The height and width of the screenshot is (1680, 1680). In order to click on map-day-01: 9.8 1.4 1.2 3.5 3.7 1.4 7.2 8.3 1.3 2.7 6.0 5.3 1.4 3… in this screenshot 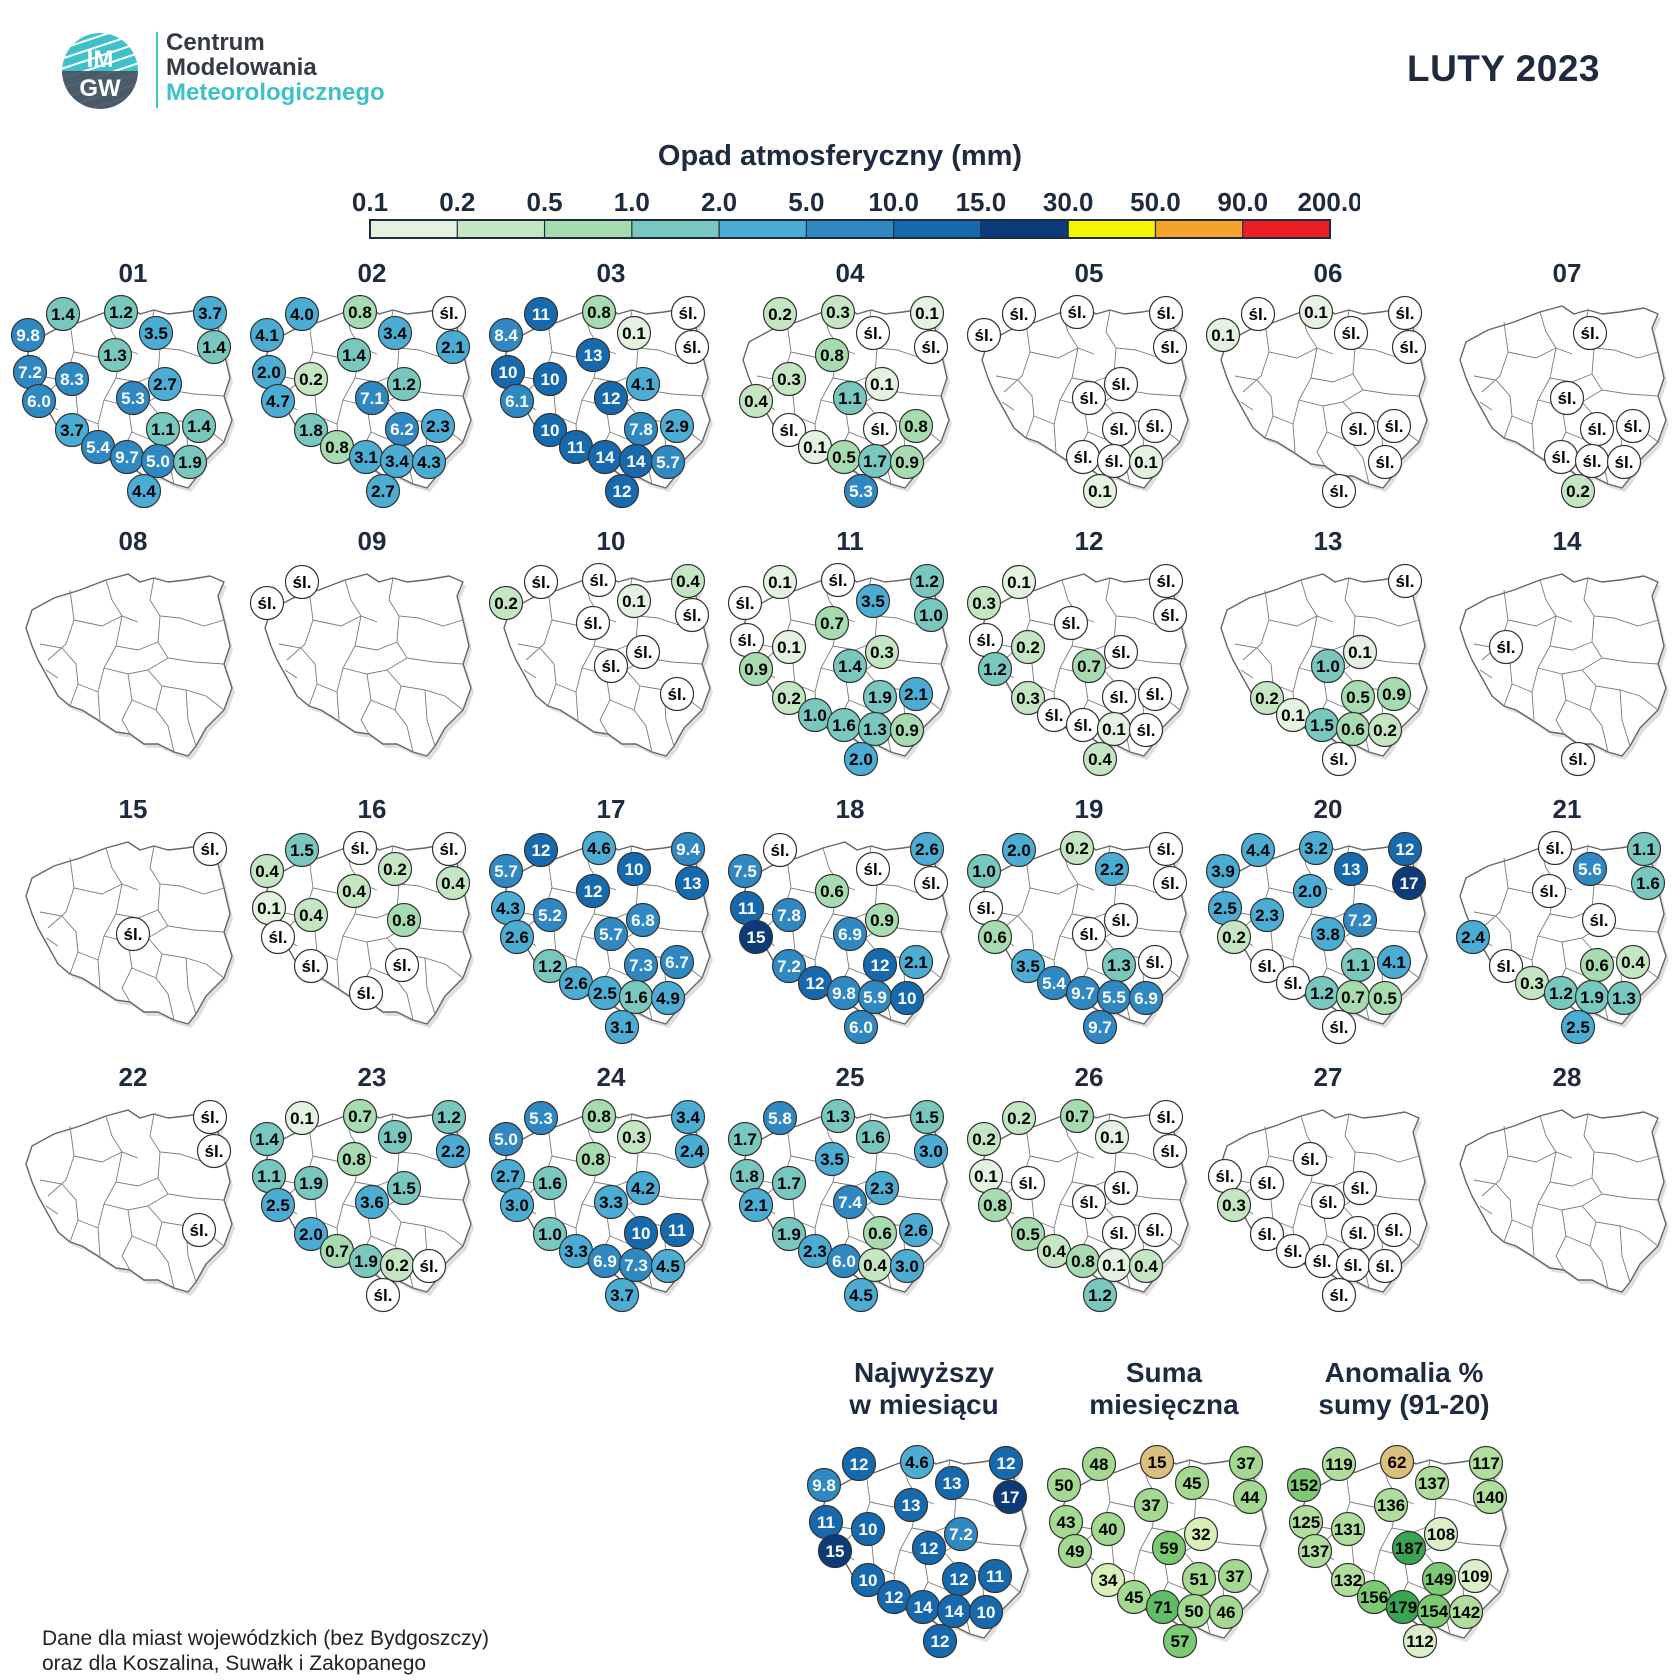, I will do `click(122, 401)`.